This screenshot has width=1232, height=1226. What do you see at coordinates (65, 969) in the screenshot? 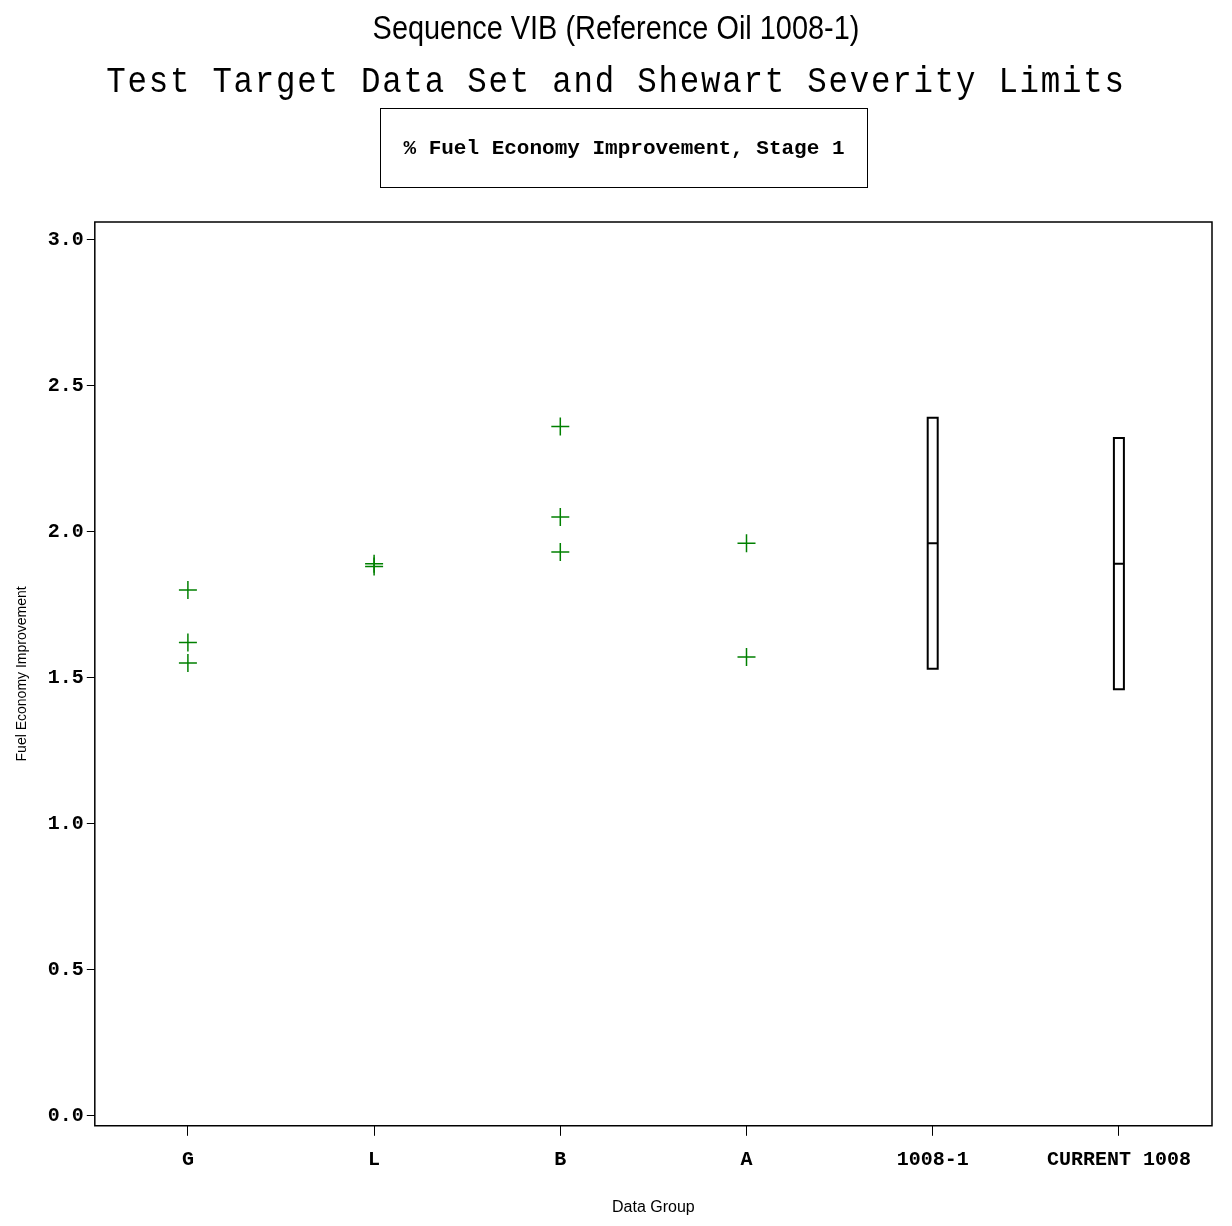
I see `y-tick-label: 0.5` at bounding box center [65, 969].